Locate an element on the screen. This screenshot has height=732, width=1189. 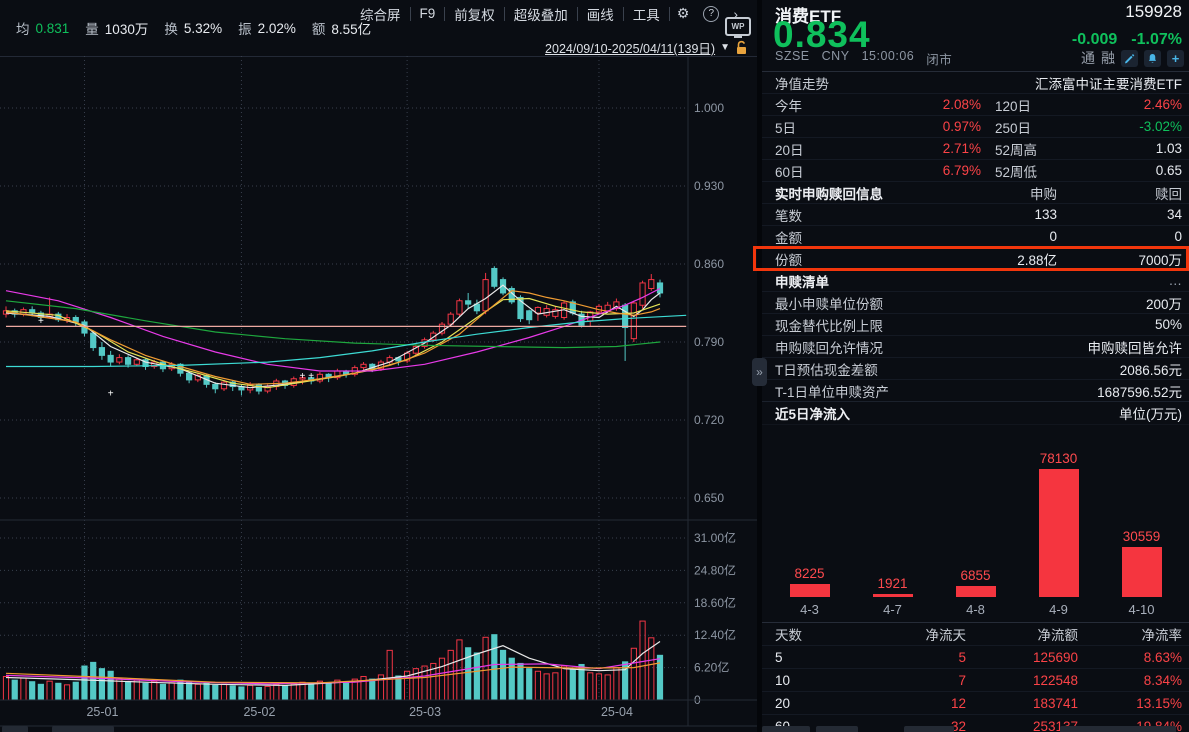
redeem-row: 申购赎回允许情况 申购赎回皆允许 is located at coordinates (975, 347).